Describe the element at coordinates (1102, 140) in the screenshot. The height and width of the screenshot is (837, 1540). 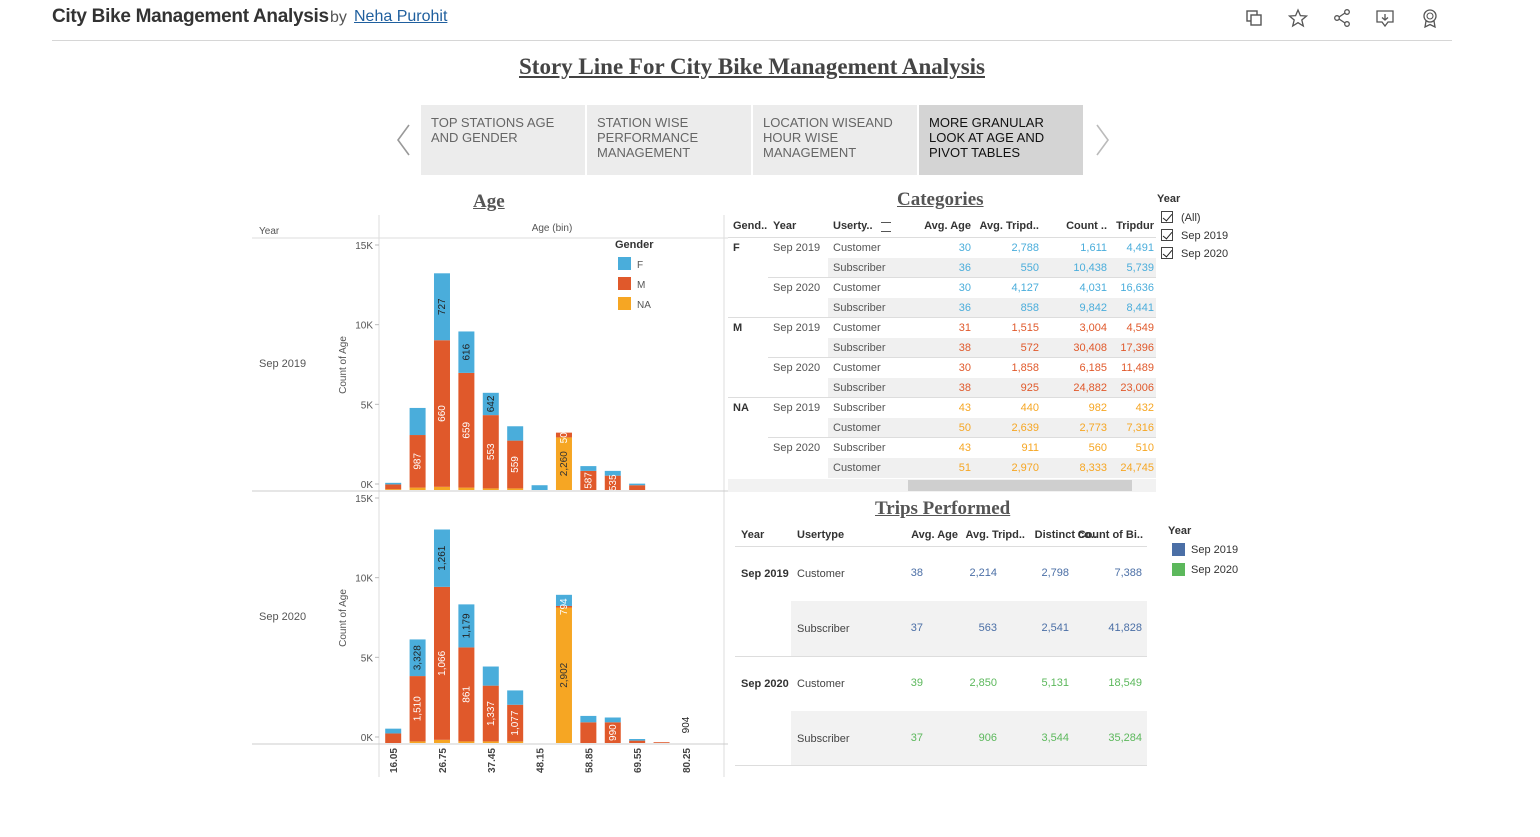
I see `story-next-arrow-icon` at that location.